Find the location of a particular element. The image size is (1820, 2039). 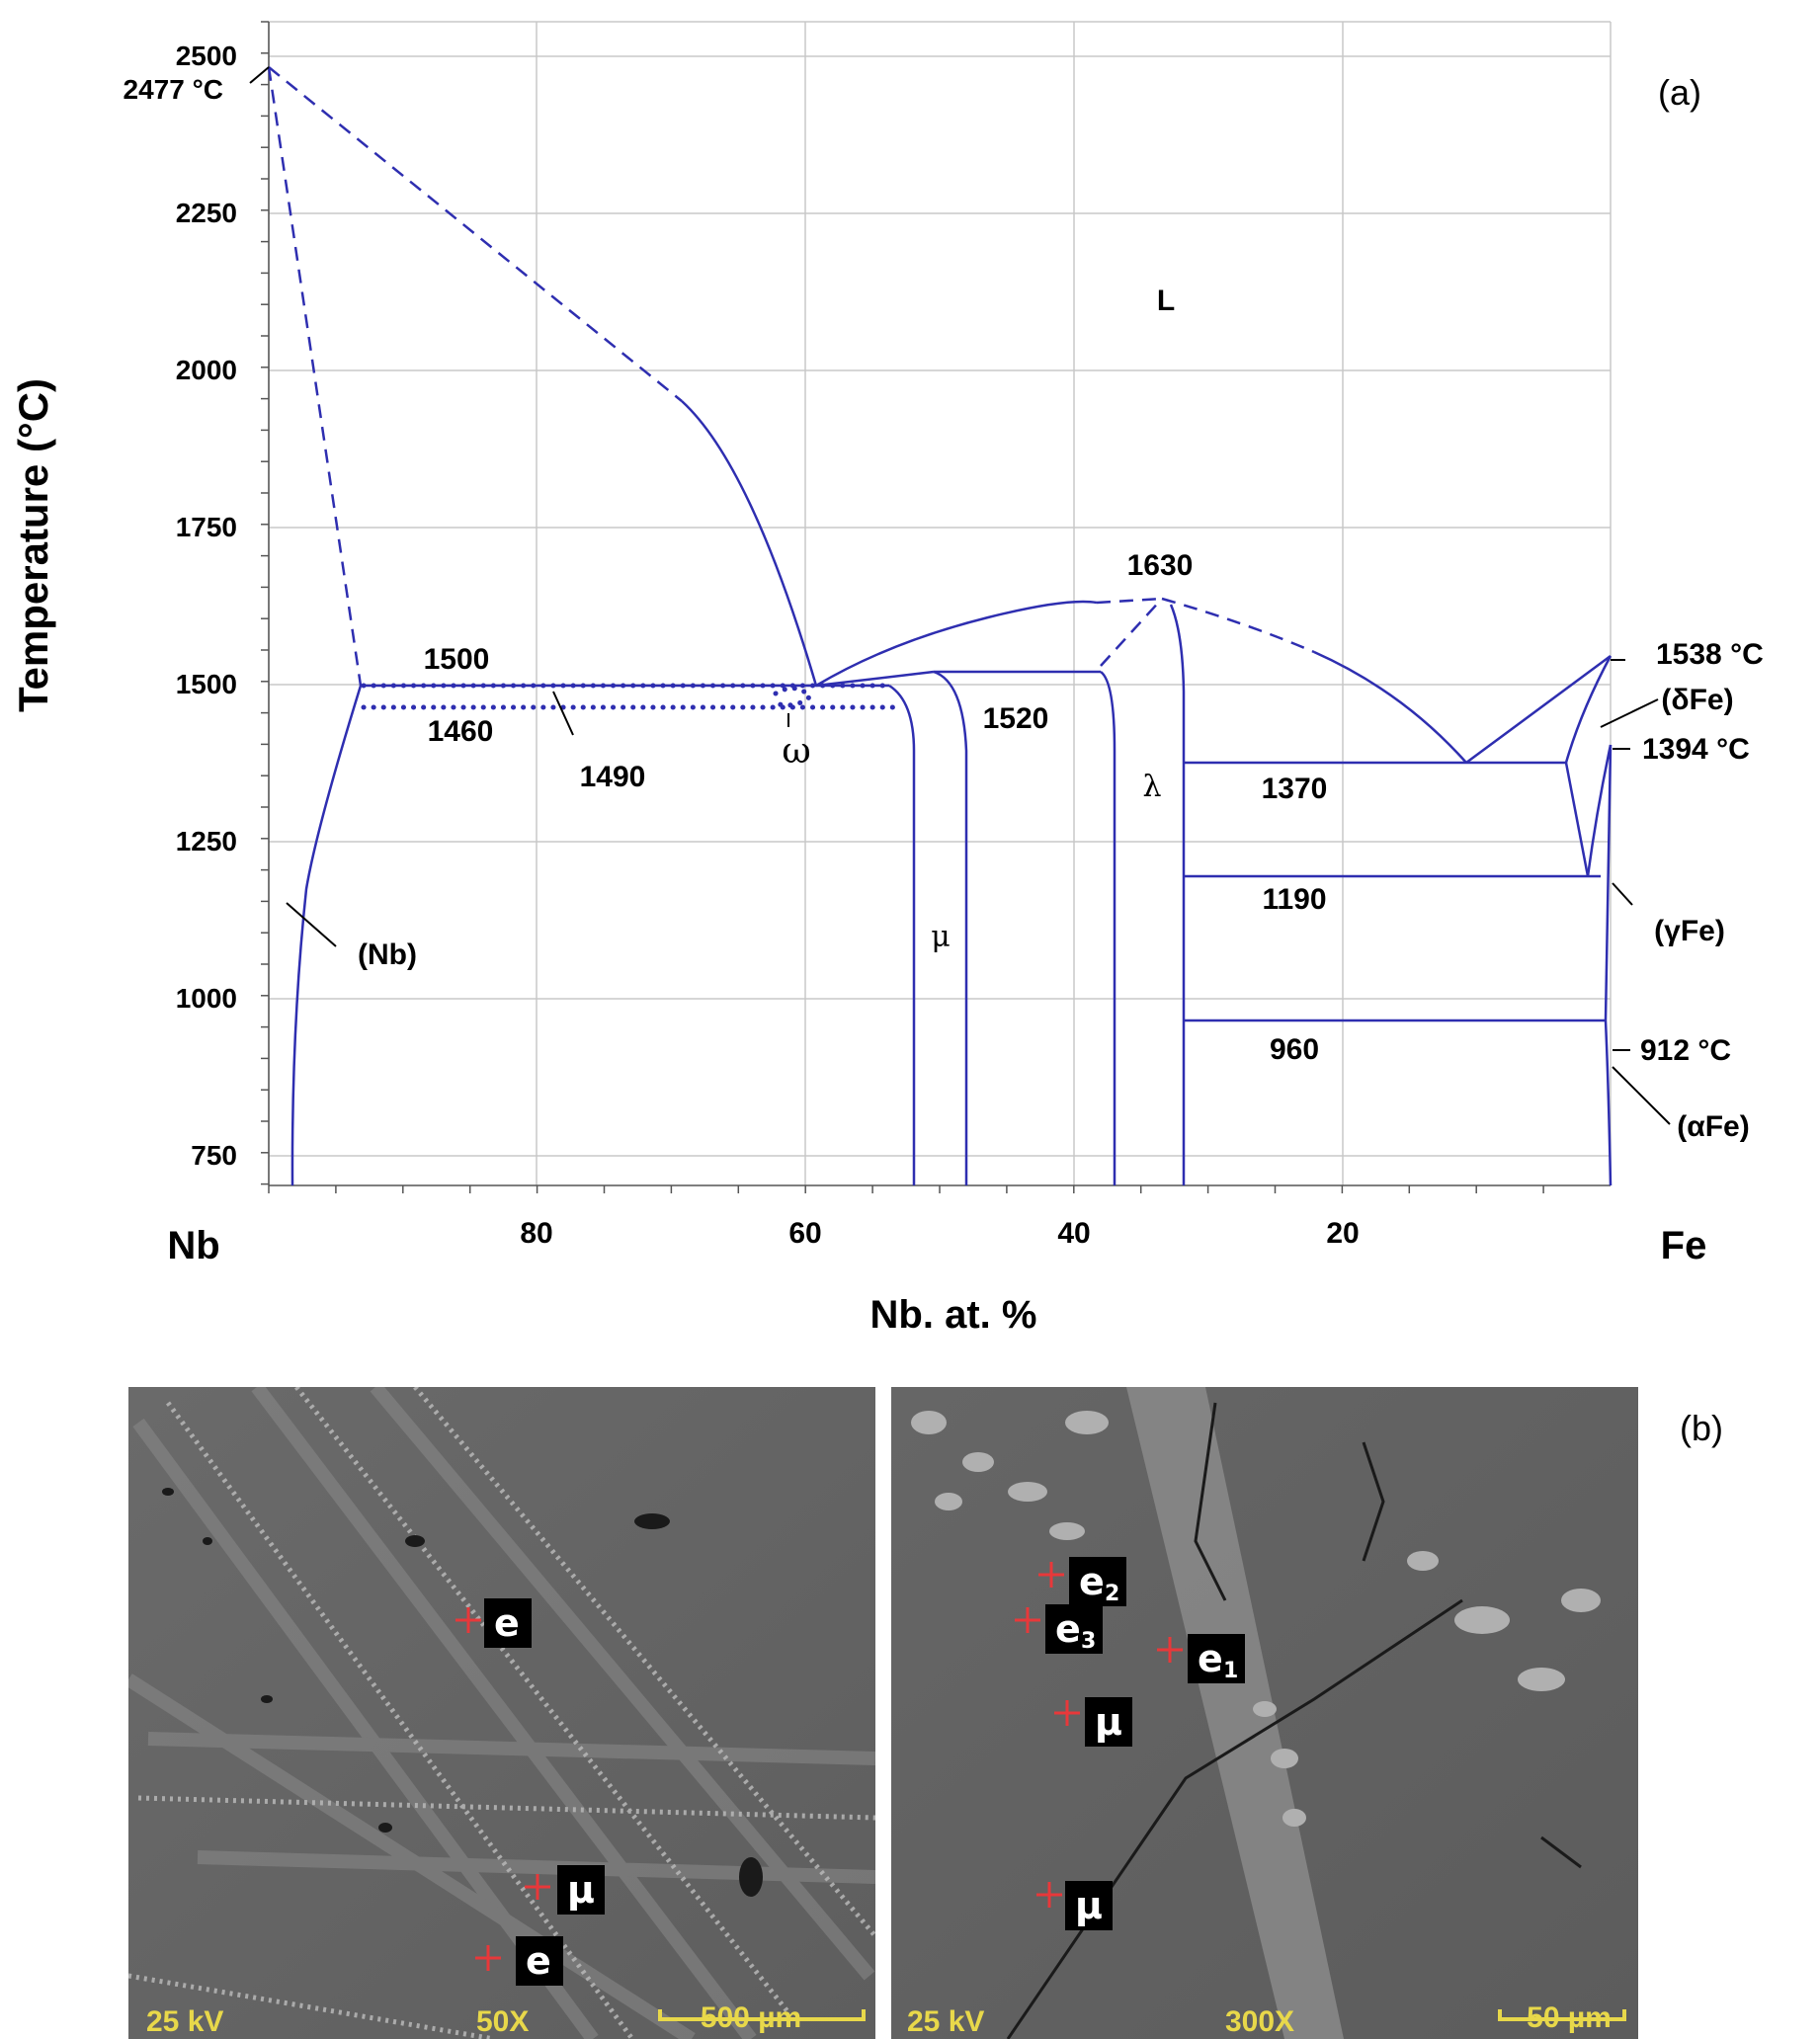

phase-nb: (Nb) is located at coordinates (387, 955).